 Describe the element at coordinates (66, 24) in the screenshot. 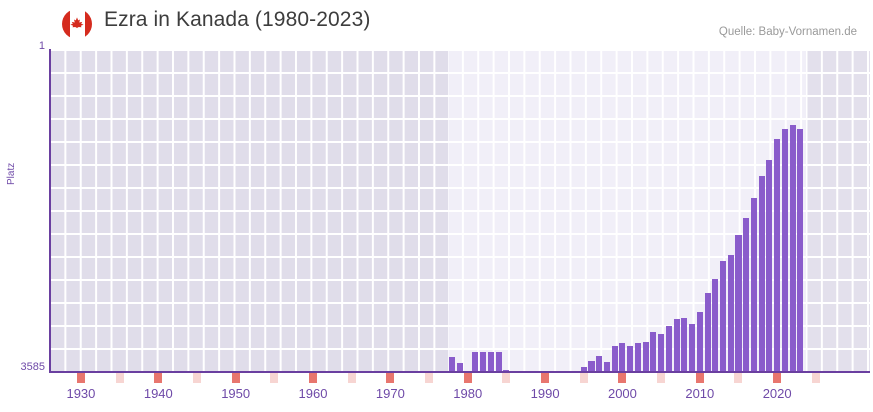

I see `flag-left-band` at that location.